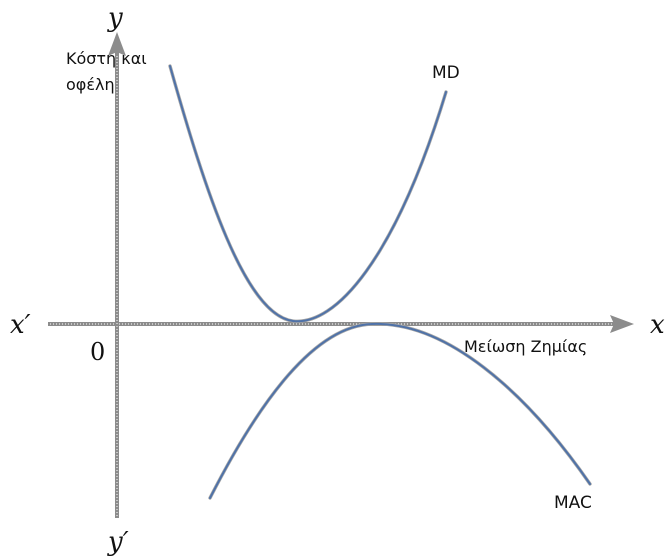 This screenshot has width=672, height=556. What do you see at coordinates (106, 58) in the screenshot?
I see `y-axis-title-line1: Κόστη και` at bounding box center [106, 58].